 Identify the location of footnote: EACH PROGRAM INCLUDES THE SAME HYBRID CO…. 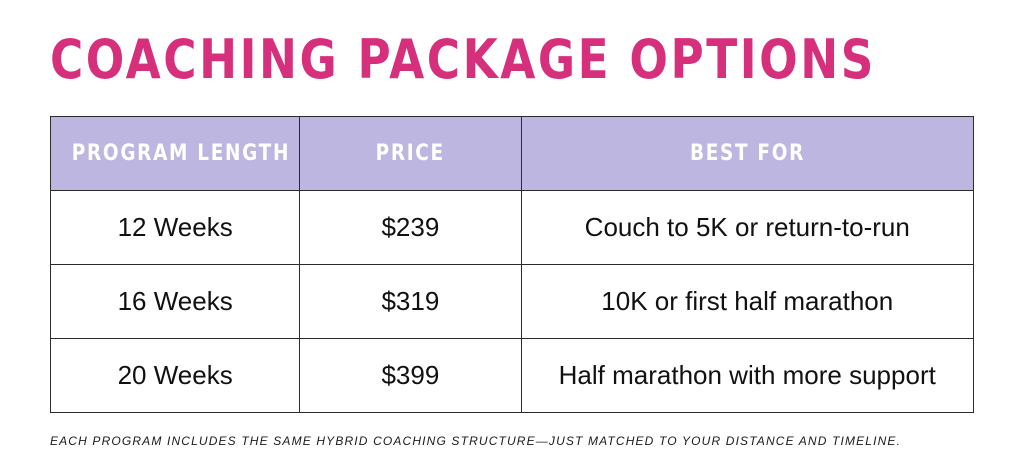
(476, 441).